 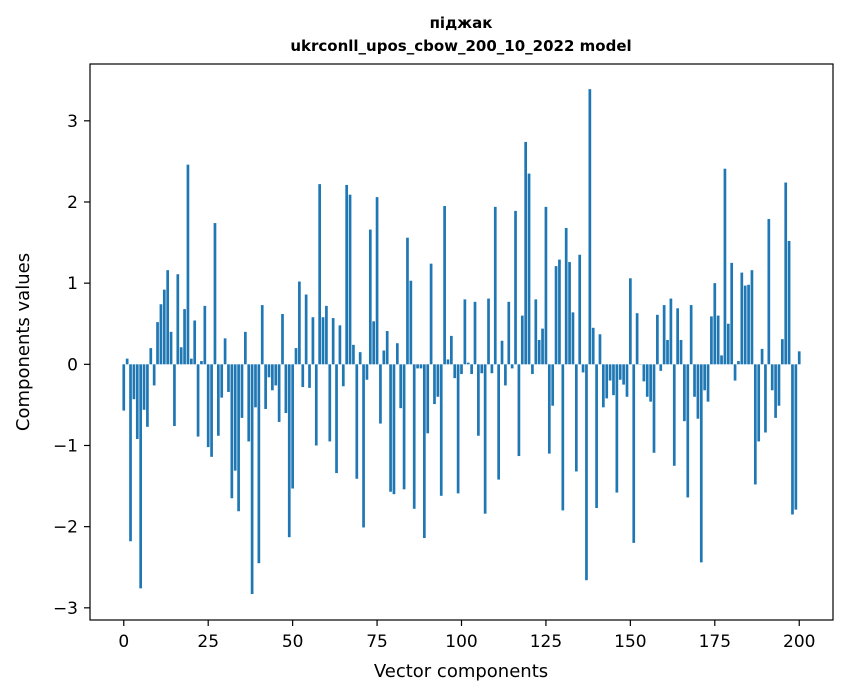 I want to click on y-tick-label: −1, so click(x=65, y=446).